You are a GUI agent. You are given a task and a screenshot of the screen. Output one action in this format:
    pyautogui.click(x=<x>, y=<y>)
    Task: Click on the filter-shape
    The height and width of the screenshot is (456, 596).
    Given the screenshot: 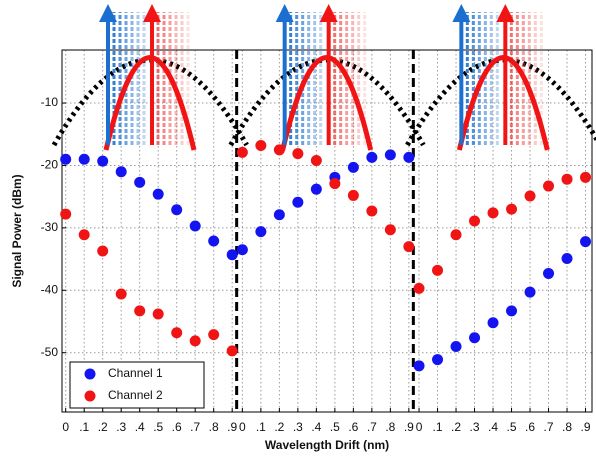 What is the action you would take?
    pyautogui.click(x=500, y=102)
    